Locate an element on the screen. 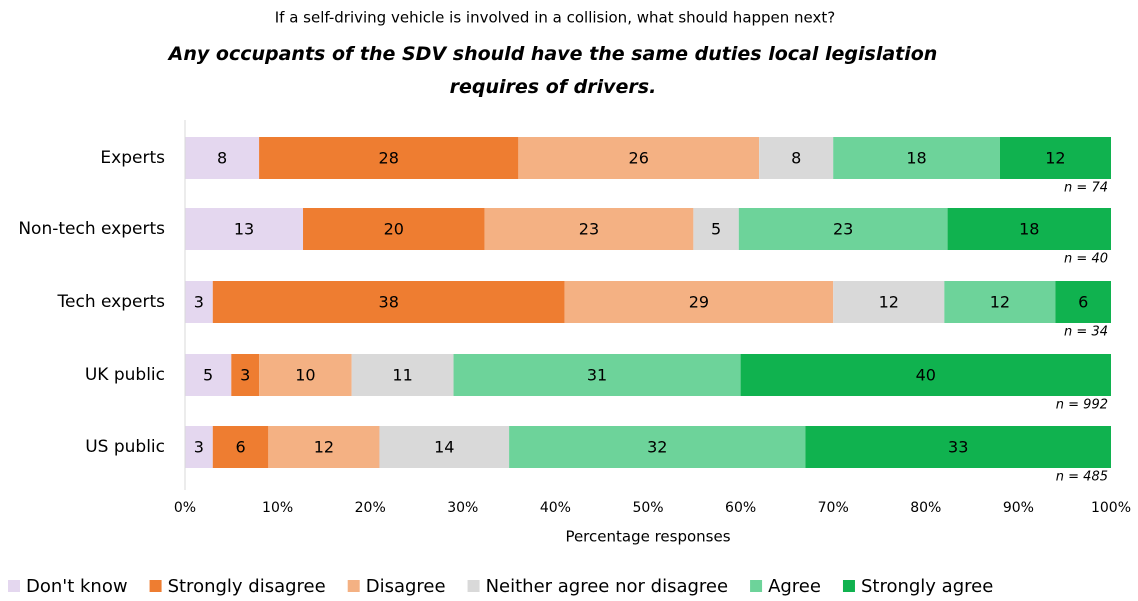 This screenshot has width=1138, height=601. legend-label: Strongly agree is located at coordinates (927, 586).